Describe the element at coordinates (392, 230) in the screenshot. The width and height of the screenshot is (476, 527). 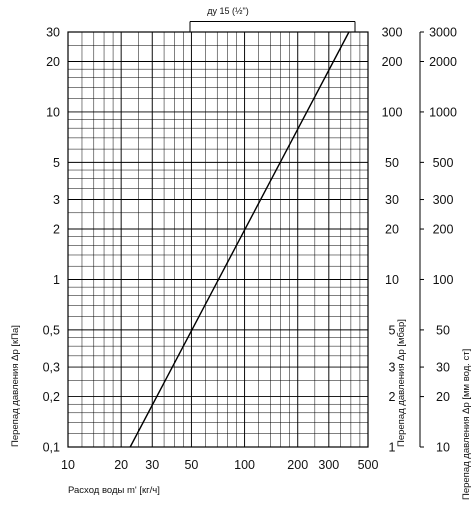
I see `y-tick-label-mbar: 20` at that location.